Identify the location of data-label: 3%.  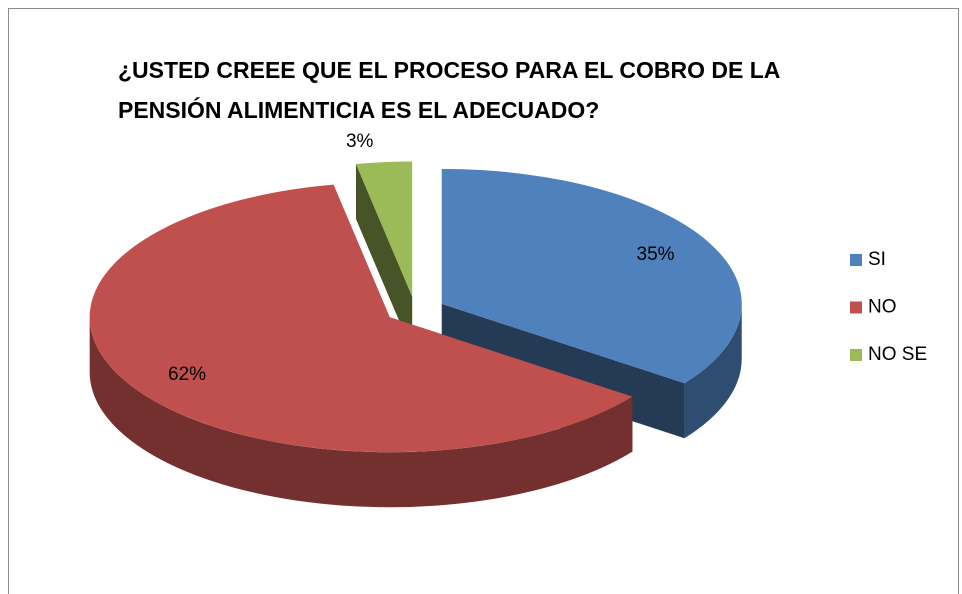
(360, 141).